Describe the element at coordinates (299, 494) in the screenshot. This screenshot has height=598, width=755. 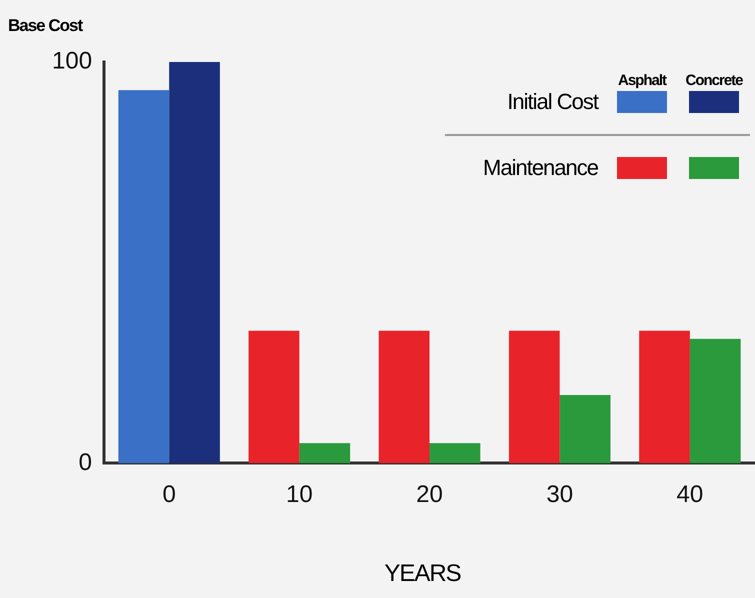
I see `x-tick-label: 10` at that location.